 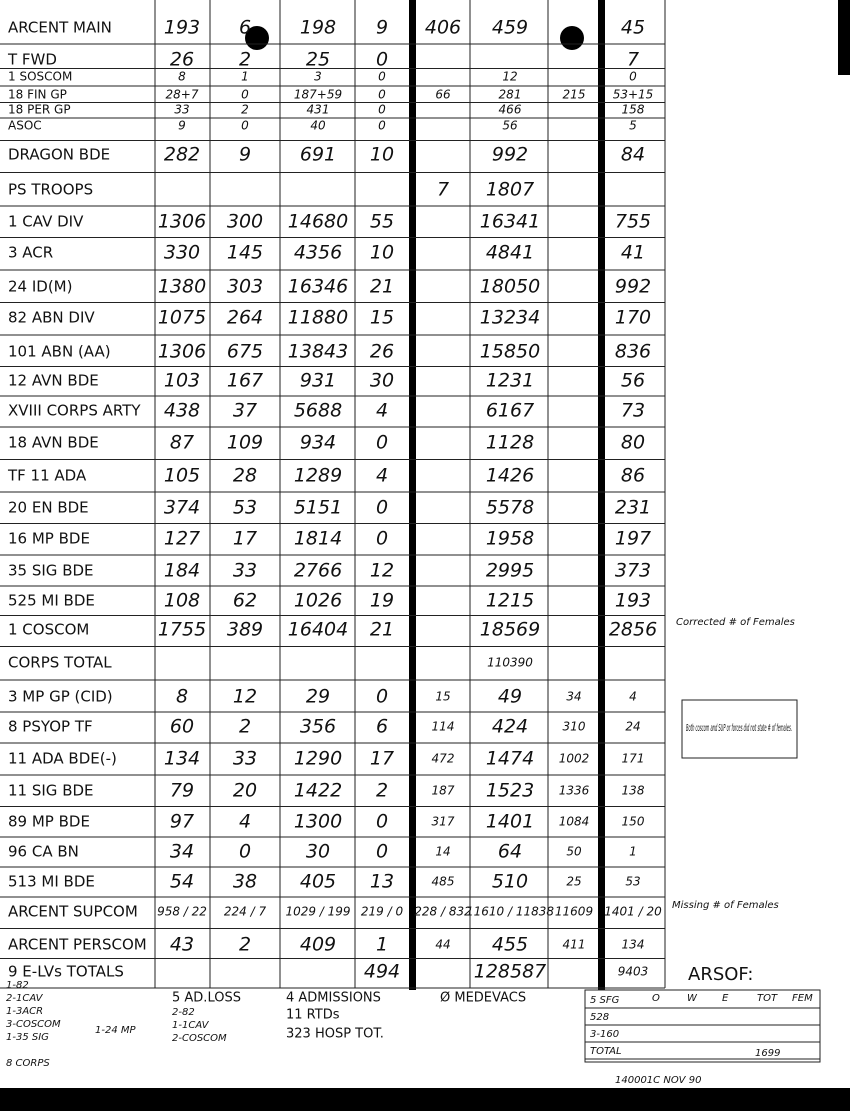 I want to click on cell: 1002, so click(x=574, y=759).